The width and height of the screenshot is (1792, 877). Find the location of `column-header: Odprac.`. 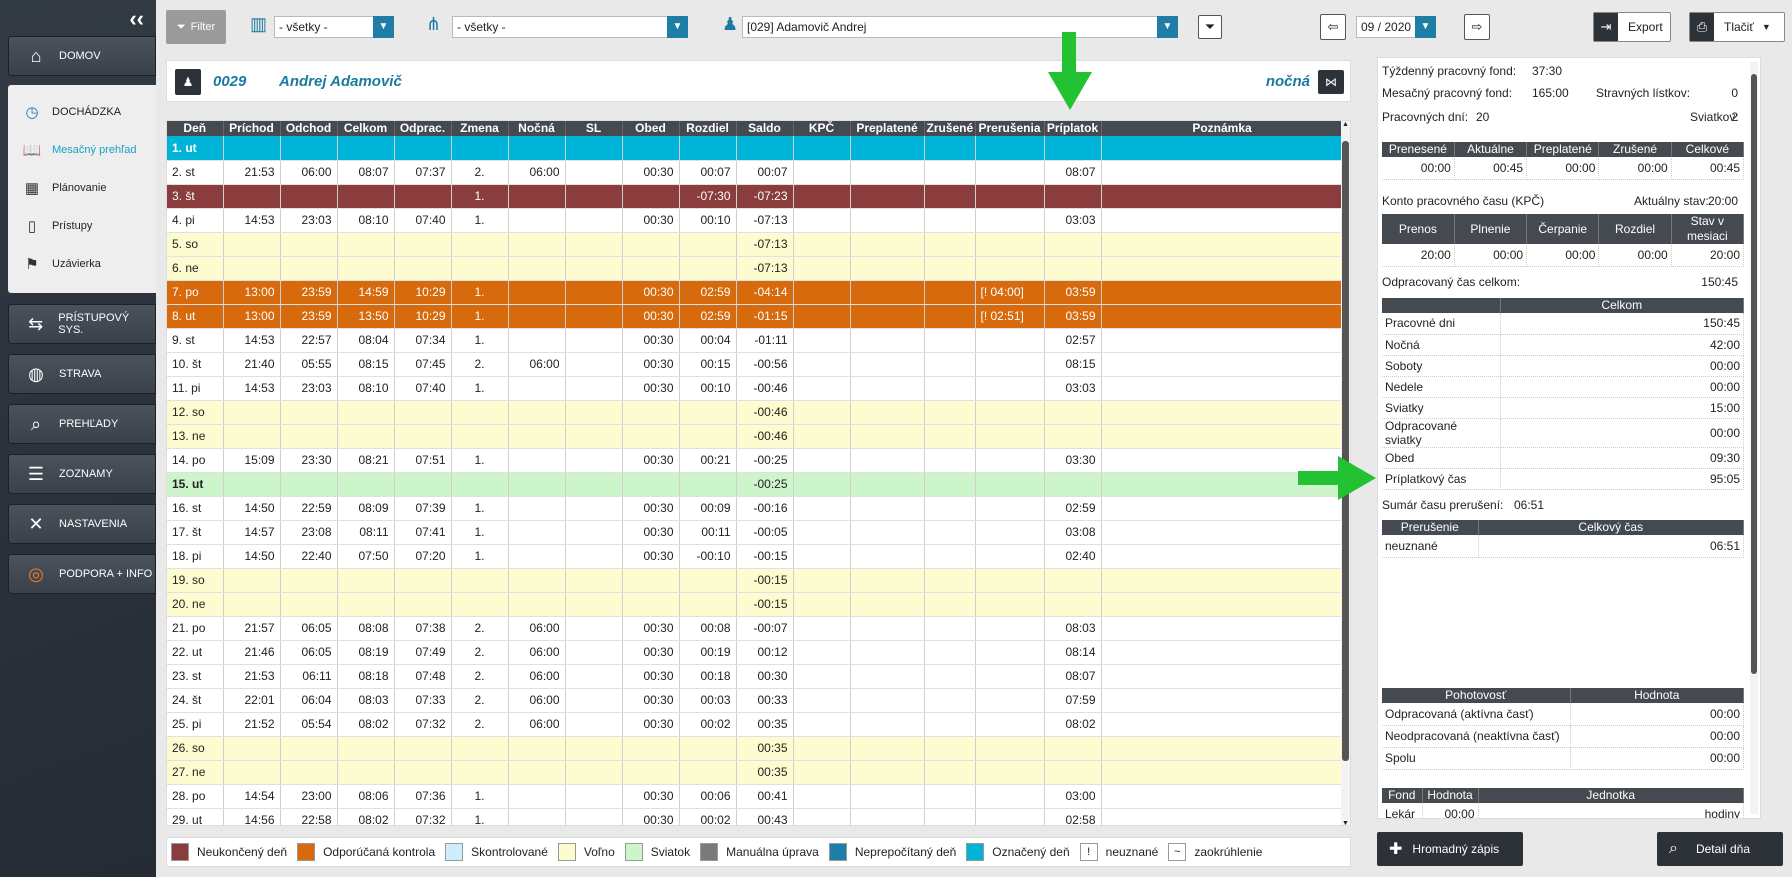

column-header: Odprac. is located at coordinates (423, 128).